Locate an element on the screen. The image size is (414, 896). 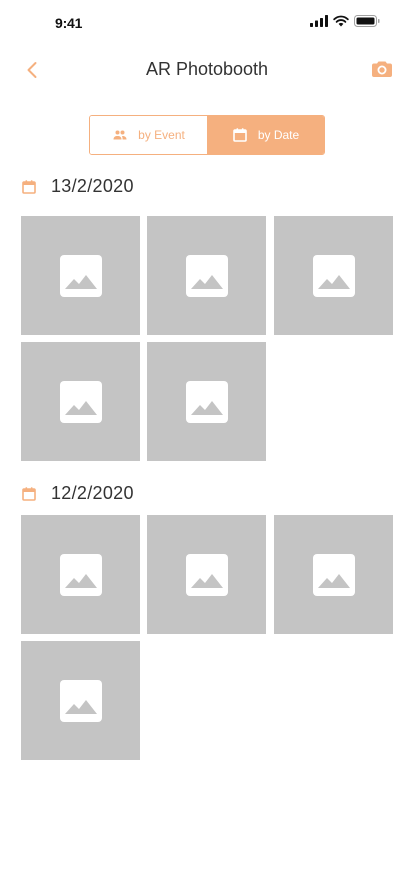
page-title: AR Photobooth is located at coordinates (207, 69).